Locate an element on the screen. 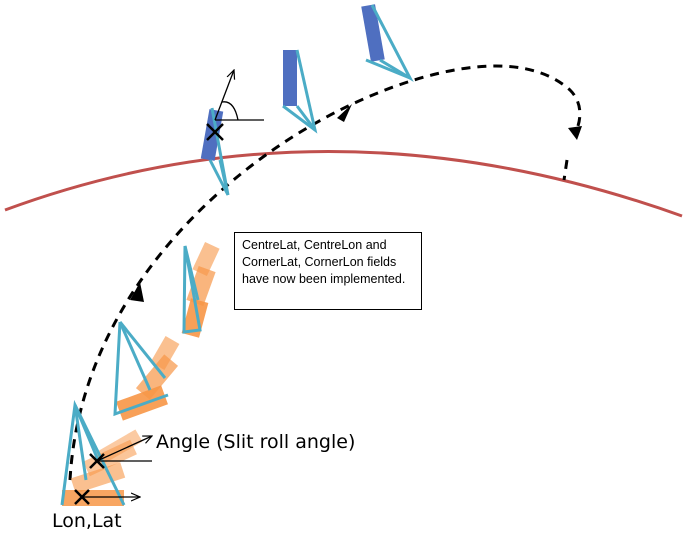  trajectory-continuation is located at coordinates (565, 170).